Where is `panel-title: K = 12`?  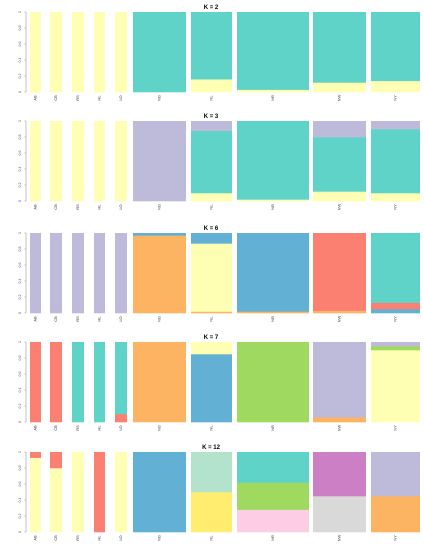 panel-title: K = 12 is located at coordinates (211, 448).